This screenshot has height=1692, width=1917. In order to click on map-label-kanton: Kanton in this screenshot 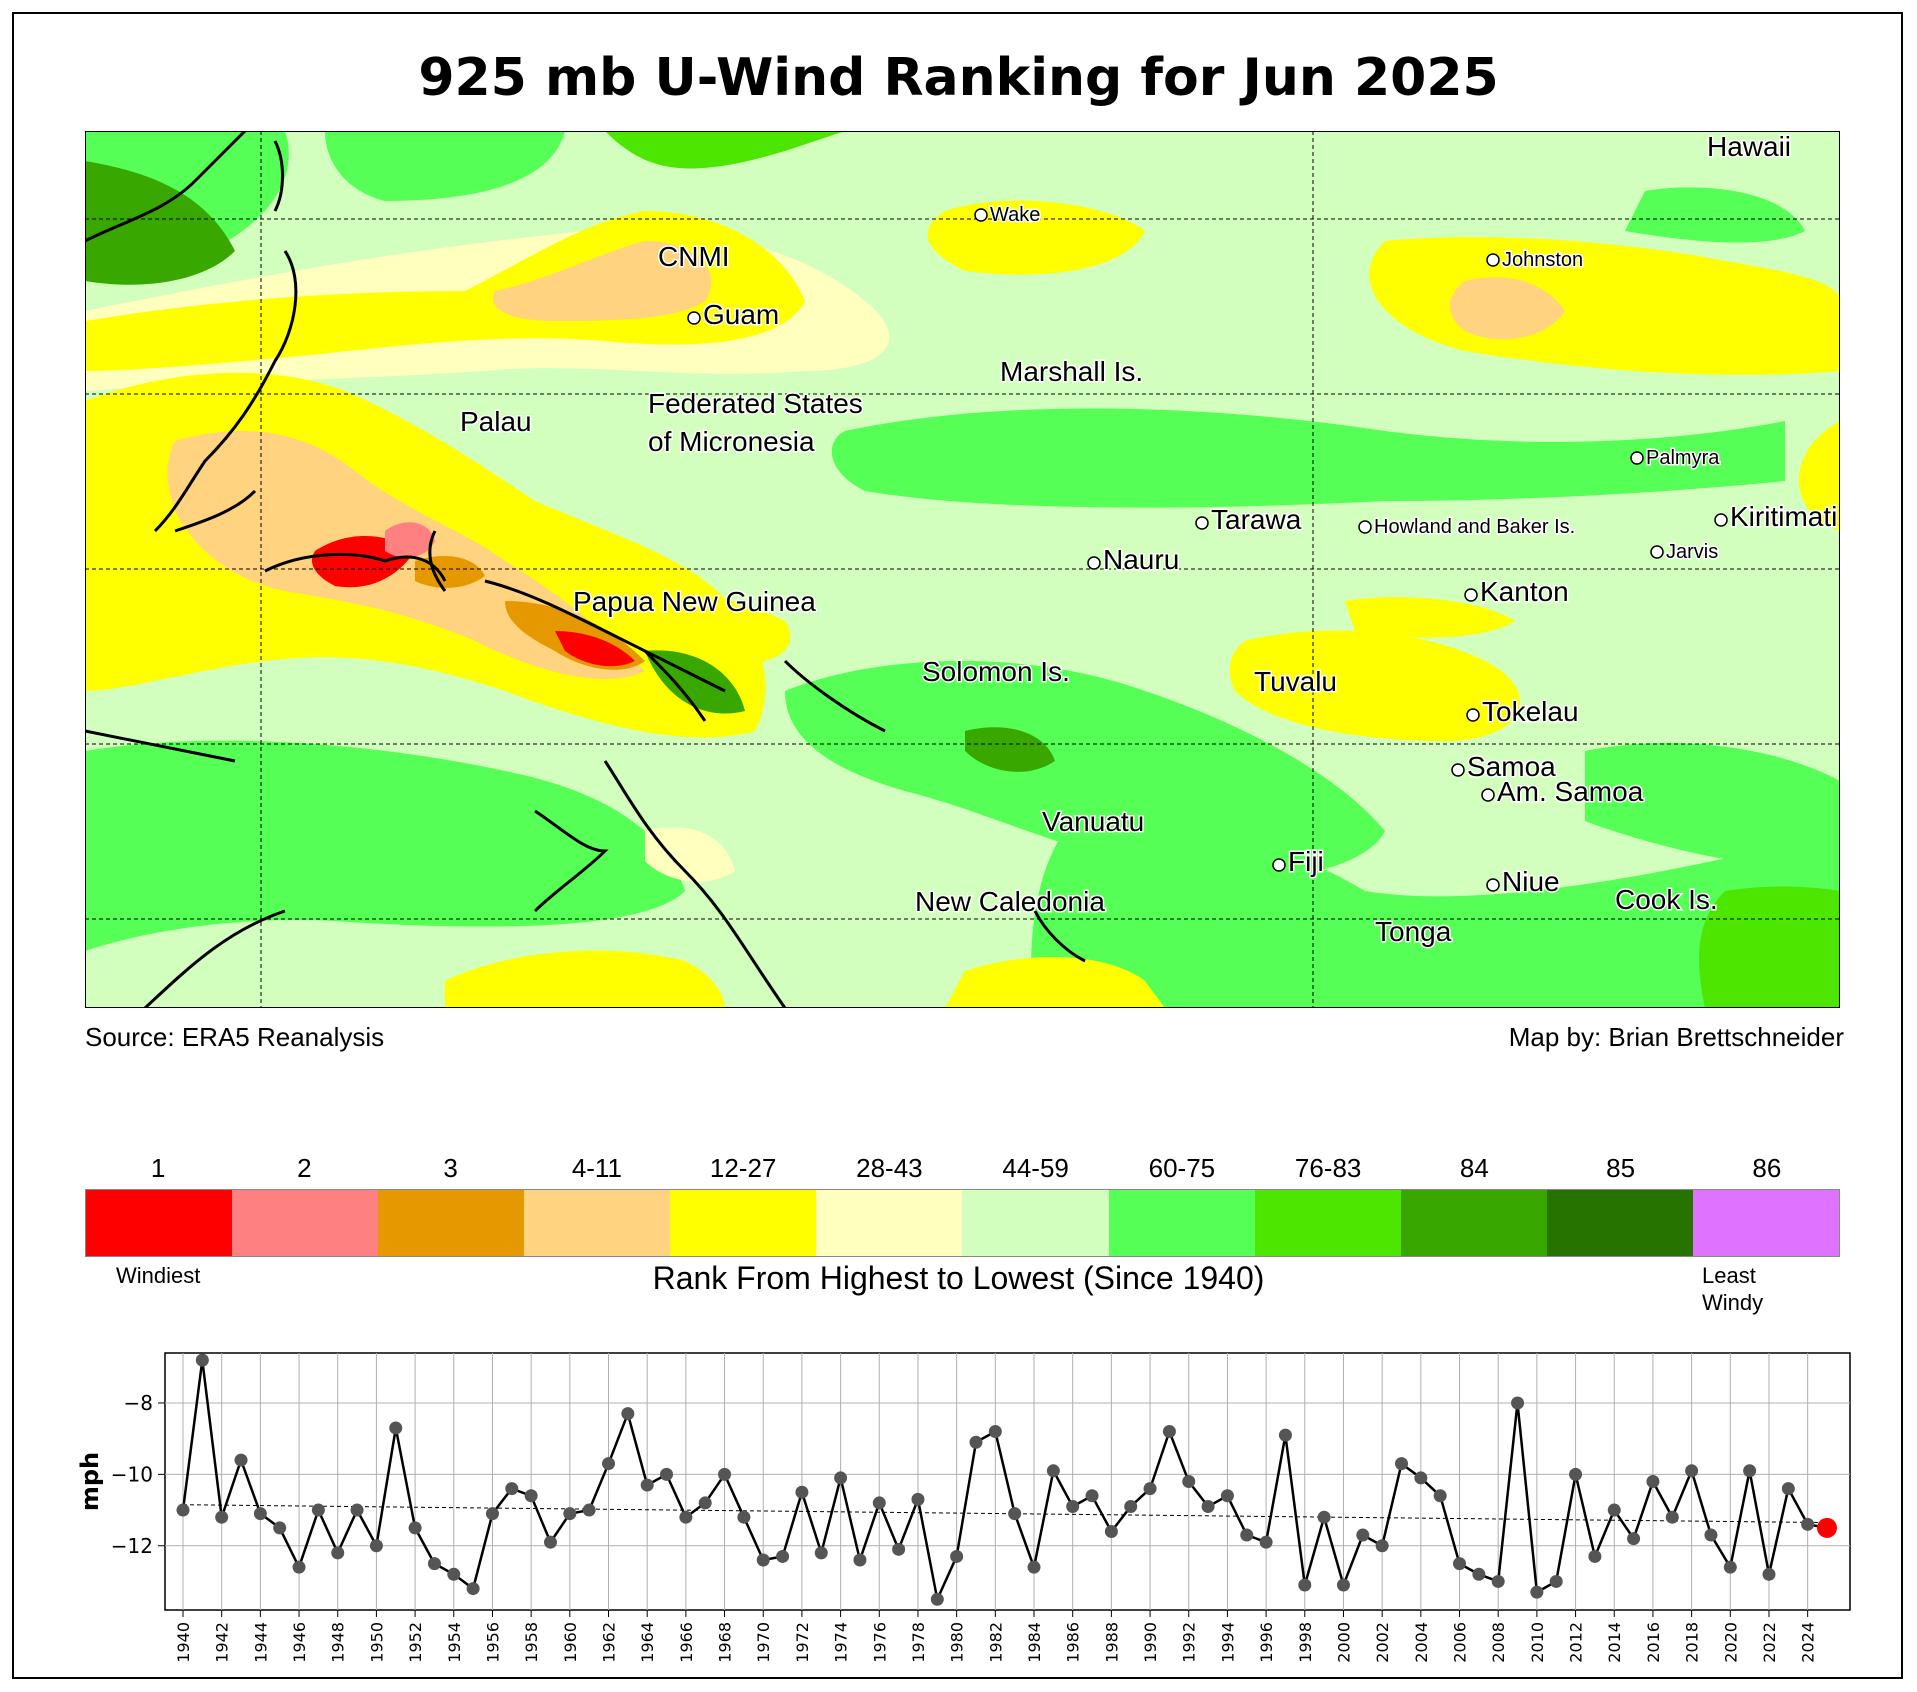, I will do `click(1517, 592)`.